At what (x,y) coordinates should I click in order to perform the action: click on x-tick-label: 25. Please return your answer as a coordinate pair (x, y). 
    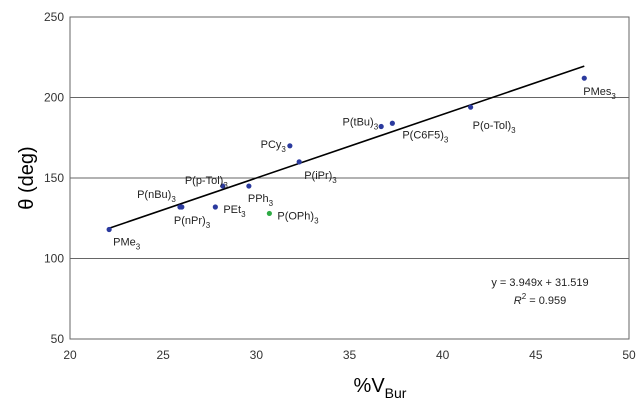
    Looking at the image, I should click on (163, 355).